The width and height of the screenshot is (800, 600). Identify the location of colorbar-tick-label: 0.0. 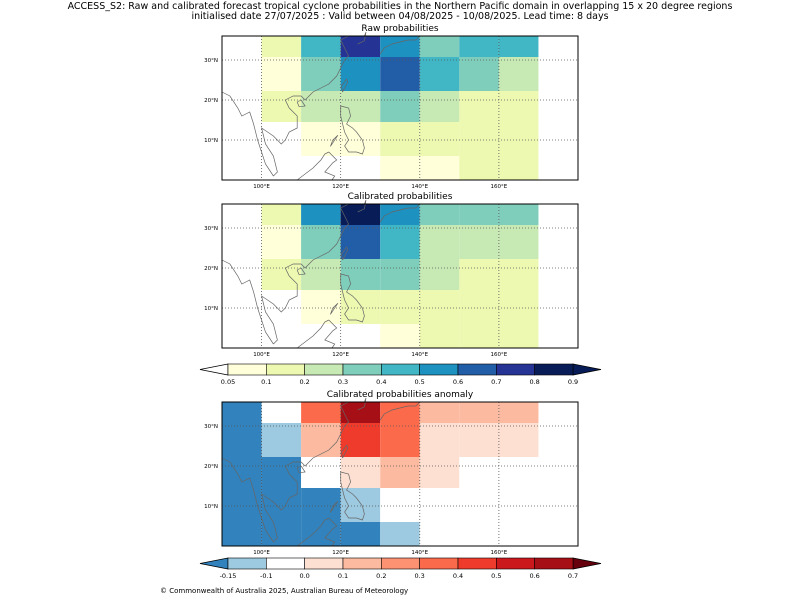
(304, 576).